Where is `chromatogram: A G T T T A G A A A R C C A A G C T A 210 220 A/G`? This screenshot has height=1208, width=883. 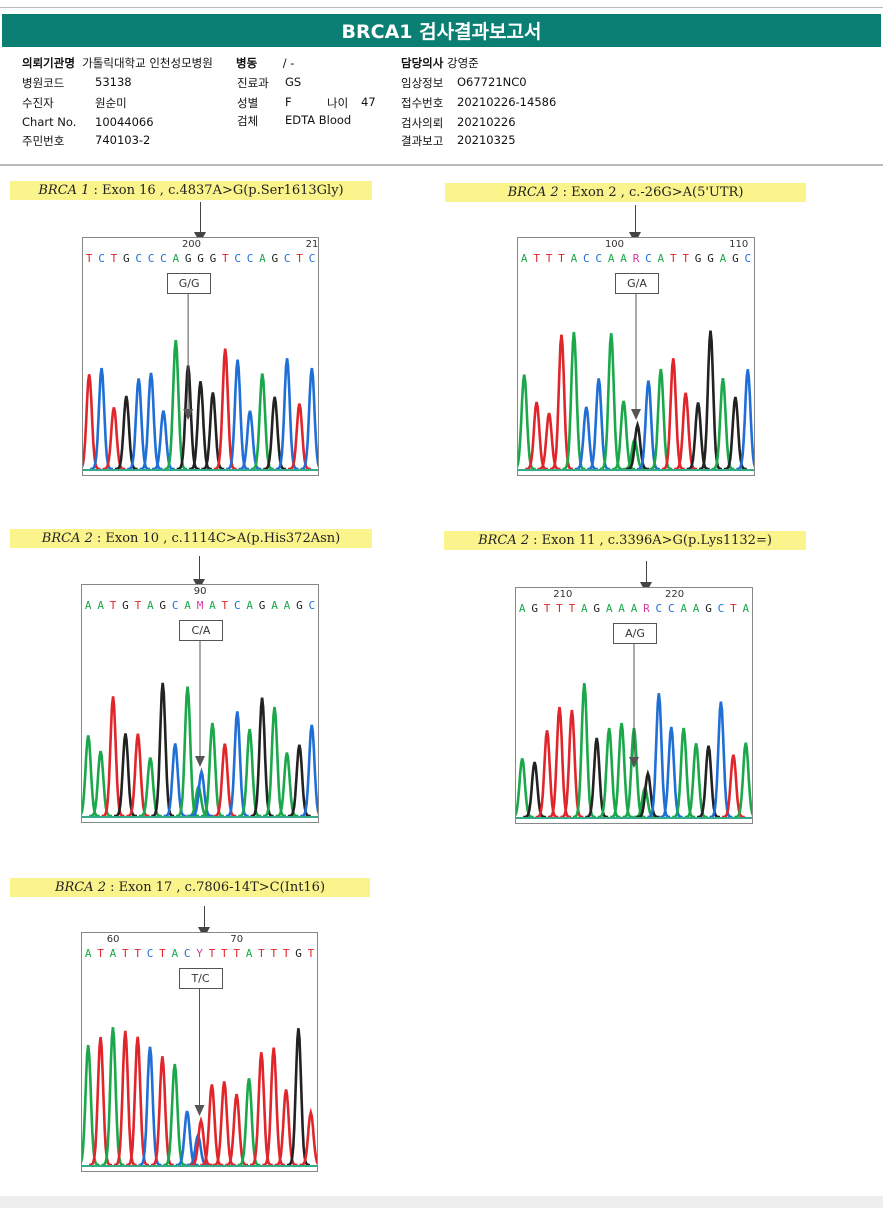
chromatogram: A G T T T A G A A A R C C A A G C T A 210 220 A/G is located at coordinates (634, 705).